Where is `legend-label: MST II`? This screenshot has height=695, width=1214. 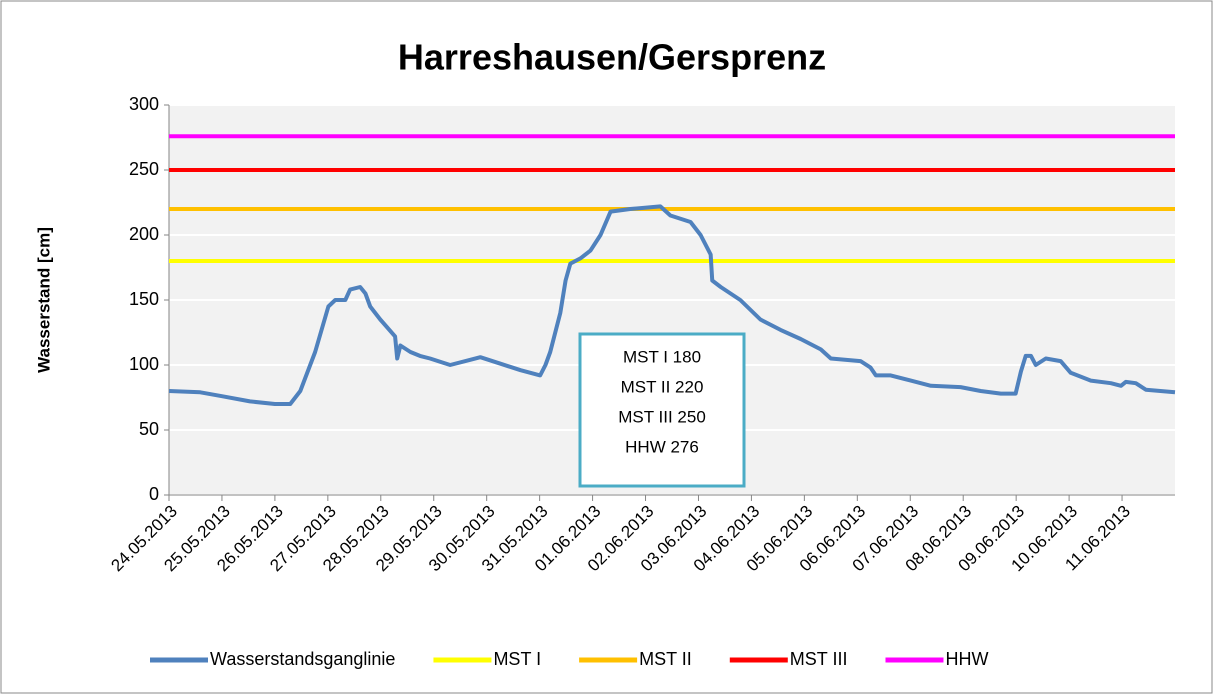
legend-label: MST II is located at coordinates (665, 659).